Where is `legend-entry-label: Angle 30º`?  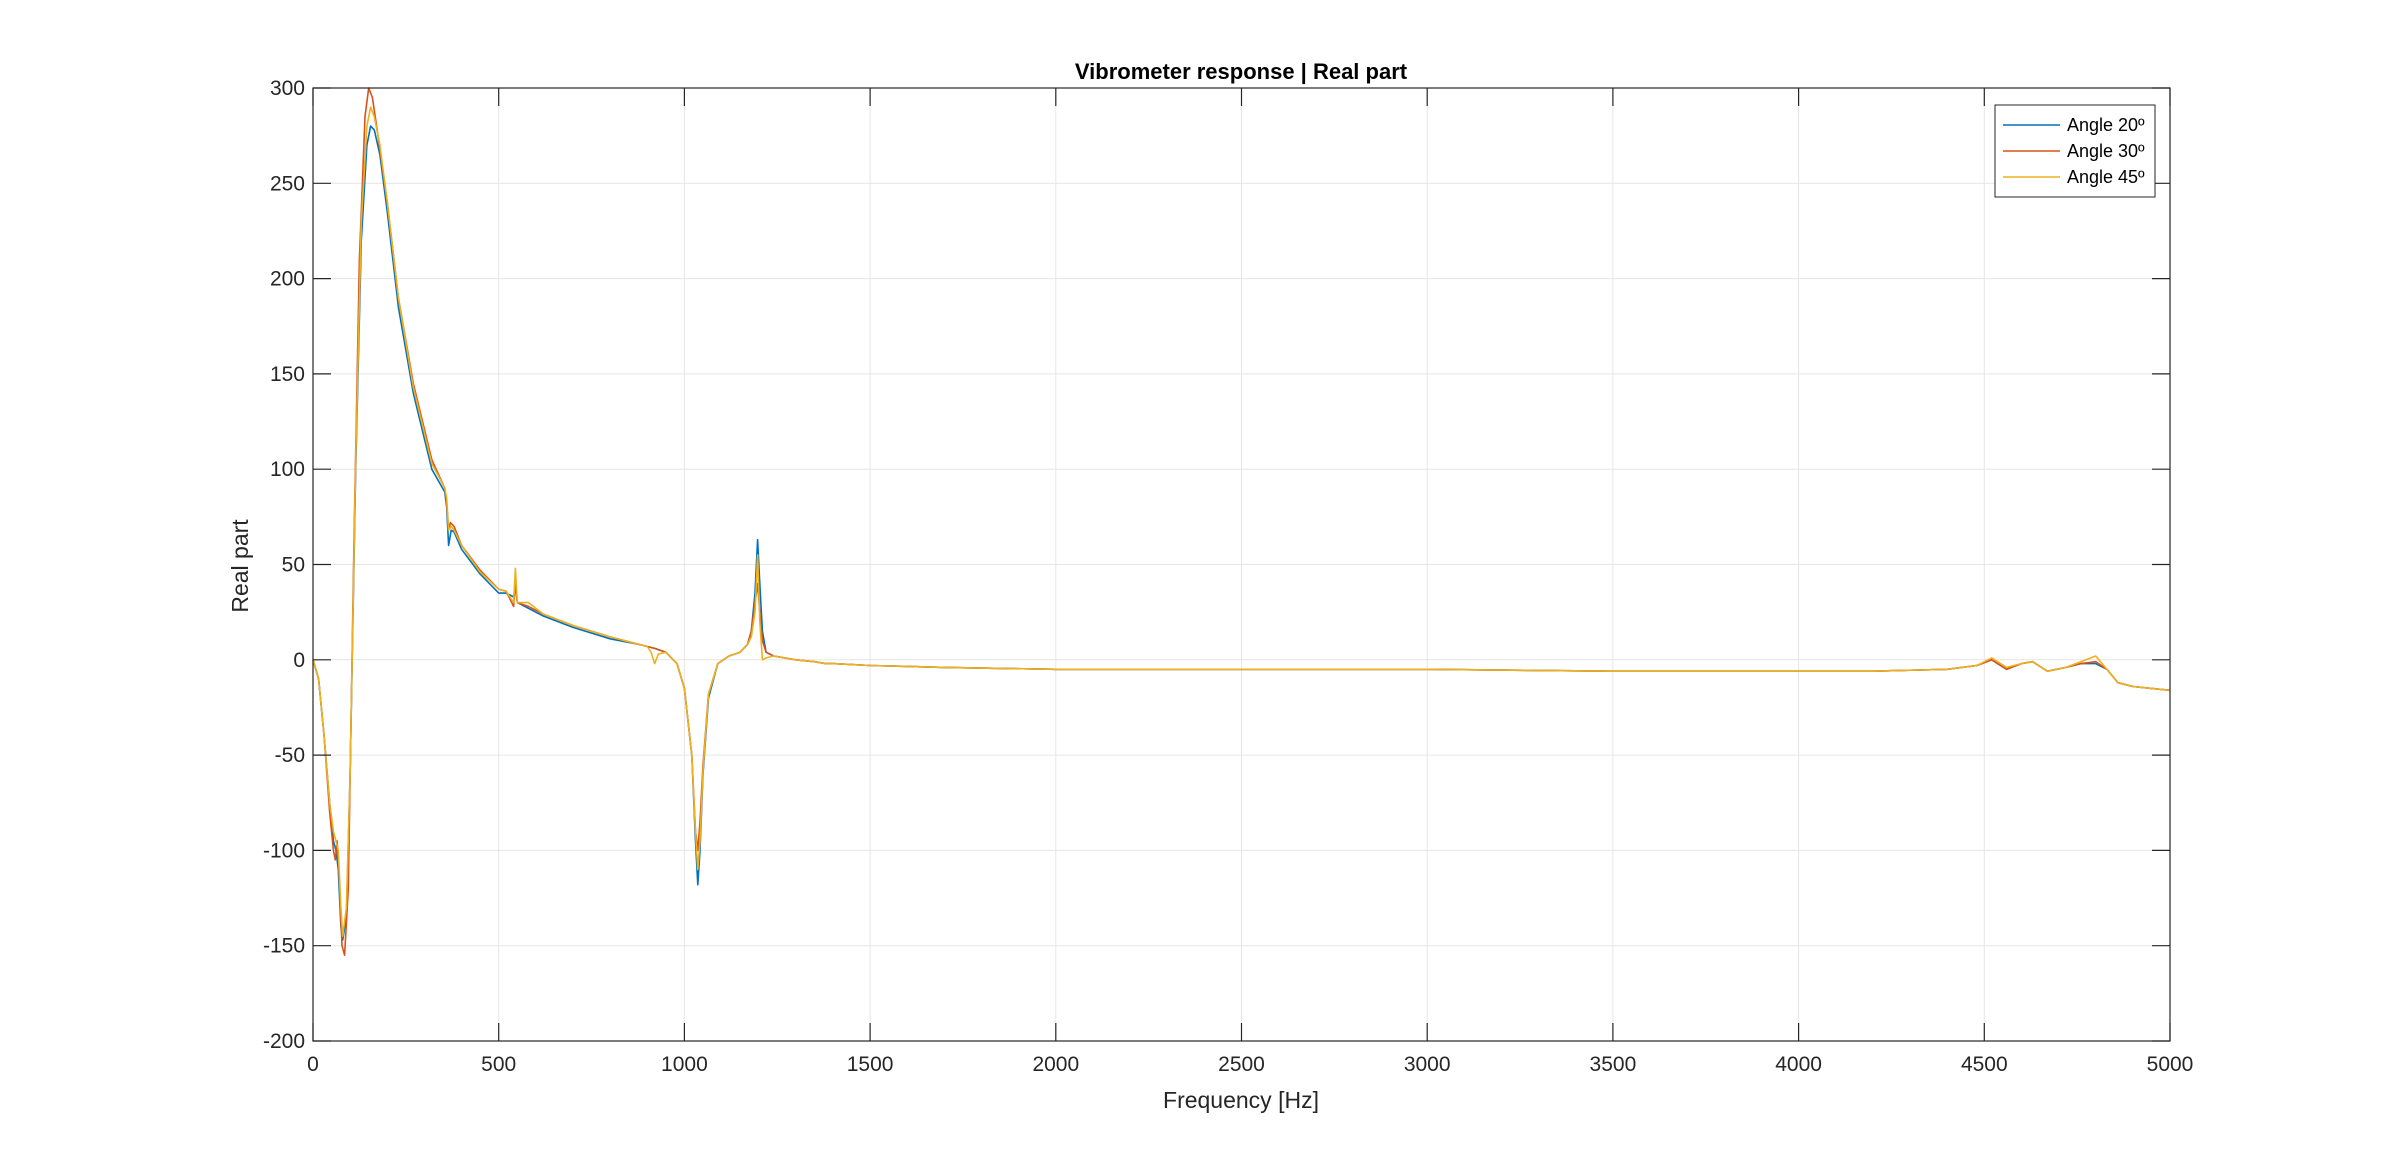
legend-entry-label: Angle 30º is located at coordinates (2106, 151).